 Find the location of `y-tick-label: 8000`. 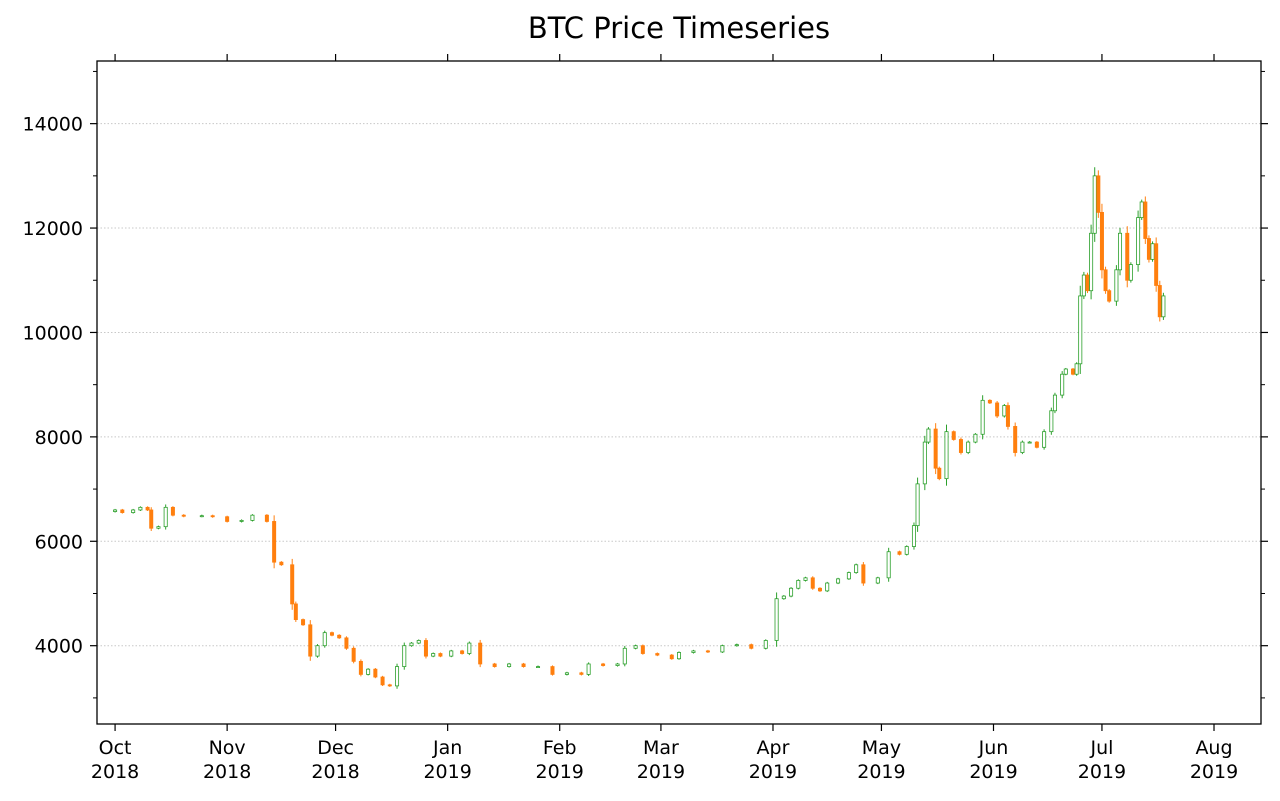

y-tick-label: 8000 is located at coordinates (59, 438).